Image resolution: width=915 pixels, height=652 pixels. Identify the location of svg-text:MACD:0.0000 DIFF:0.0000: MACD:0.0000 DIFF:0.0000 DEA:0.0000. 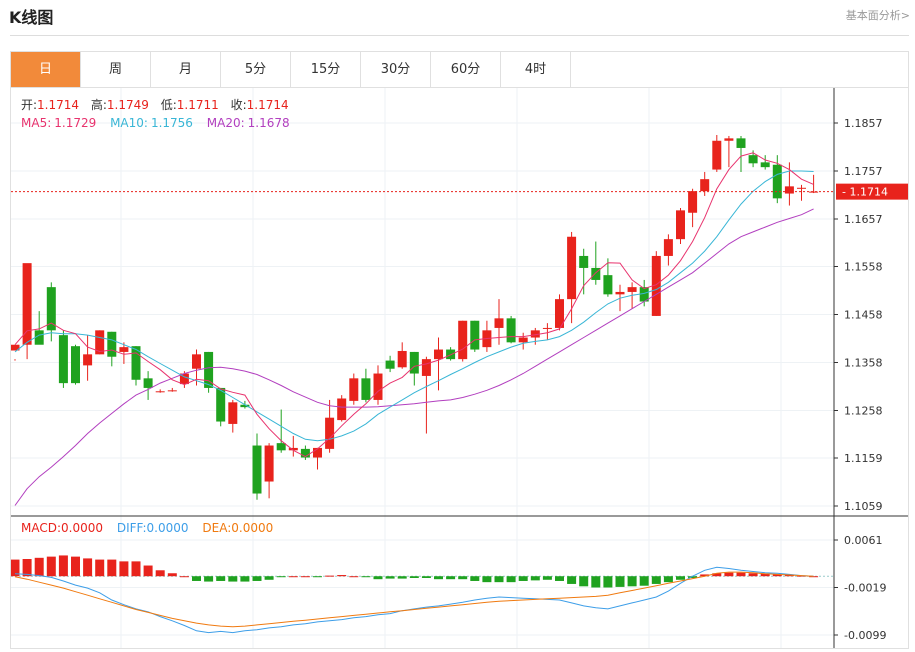
(147, 528).